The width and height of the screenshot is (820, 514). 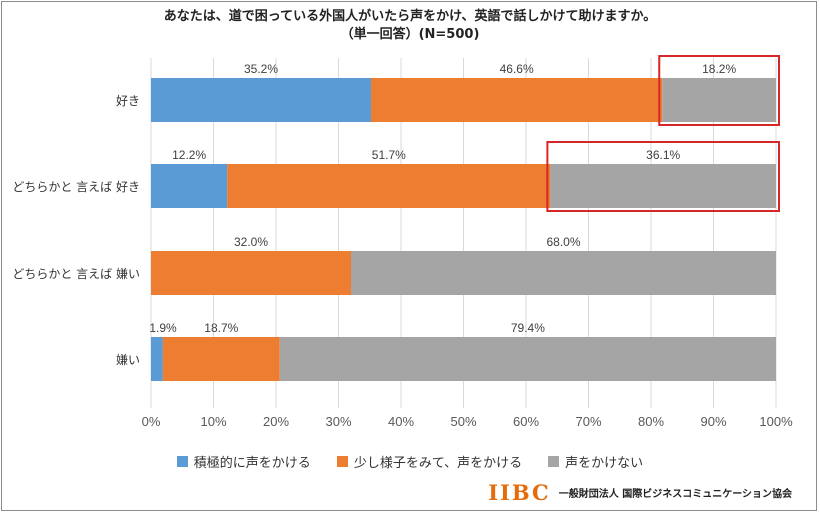 I want to click on x-tick-label: 20%, so click(x=276, y=421).